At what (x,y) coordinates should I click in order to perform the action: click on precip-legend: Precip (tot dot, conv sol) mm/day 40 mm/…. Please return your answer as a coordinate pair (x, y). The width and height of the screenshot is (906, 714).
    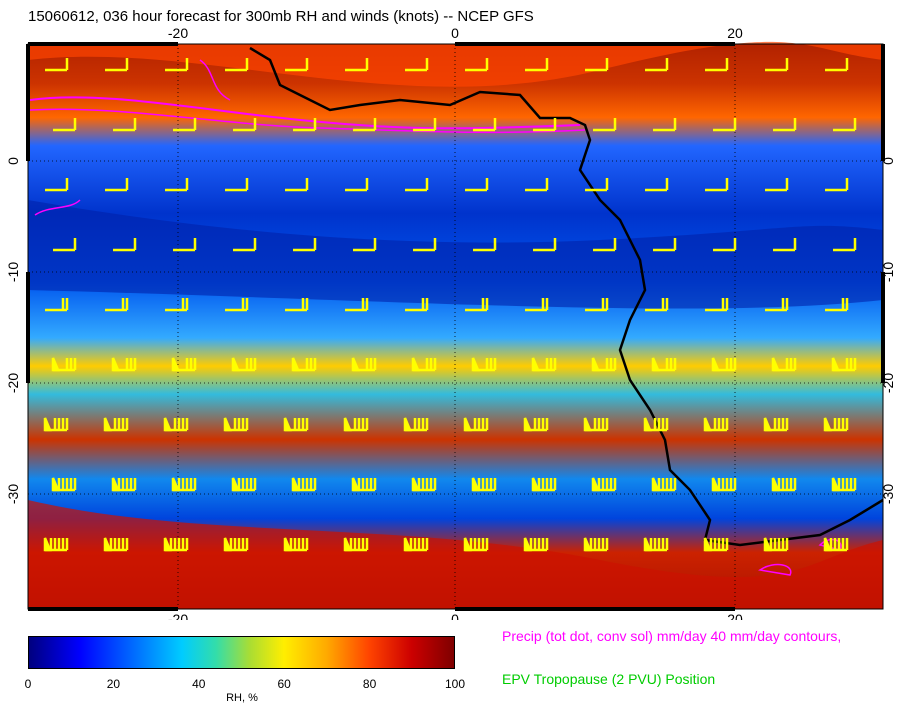
    Looking at the image, I should click on (672, 636).